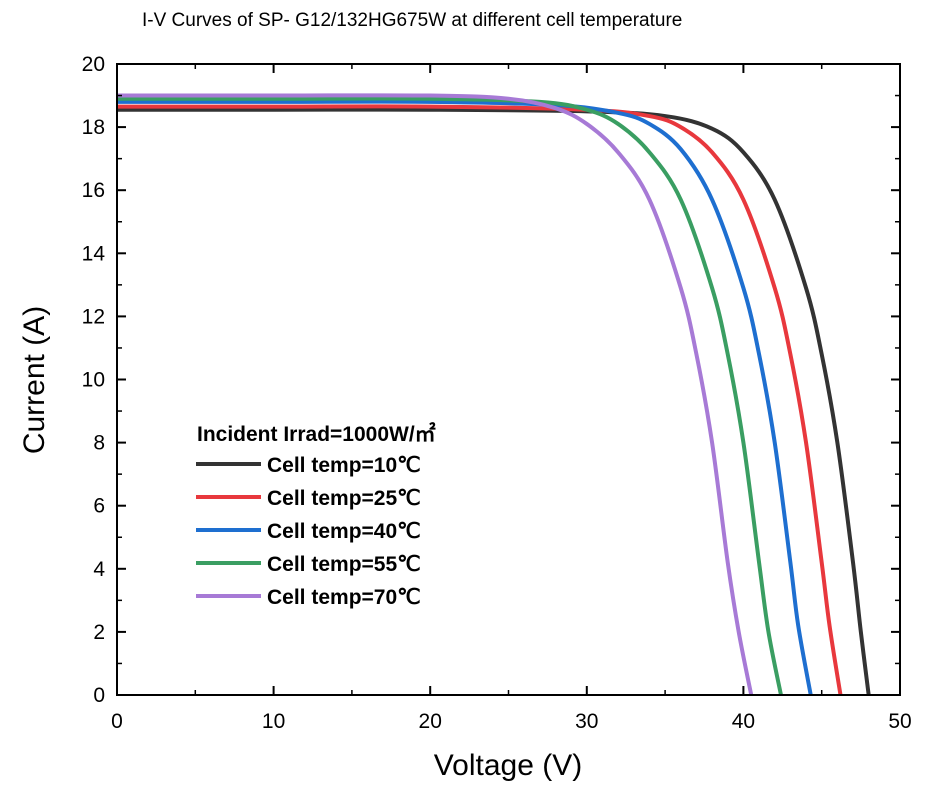 The image size is (935, 786). I want to click on y-tick-label: 14, so click(94, 253).